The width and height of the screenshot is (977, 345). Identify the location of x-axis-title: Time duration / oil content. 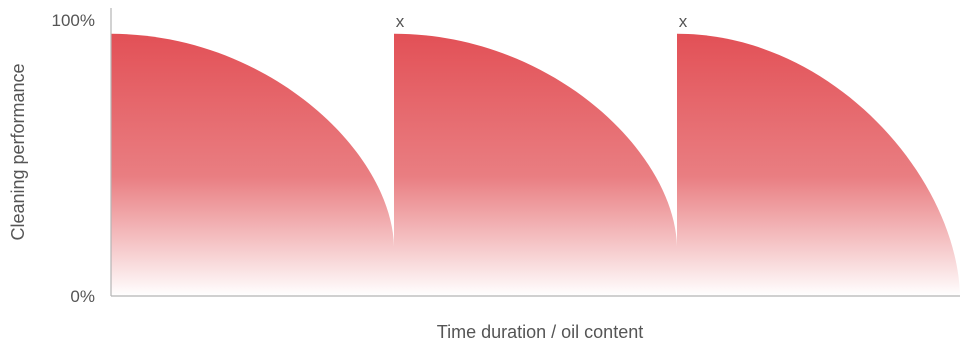
(540, 332).